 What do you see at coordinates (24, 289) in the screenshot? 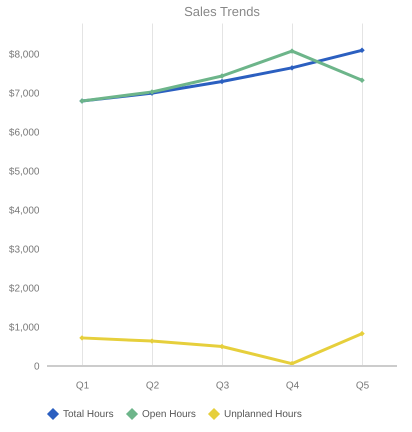
I see `y-tick-label: $2,000` at bounding box center [24, 289].